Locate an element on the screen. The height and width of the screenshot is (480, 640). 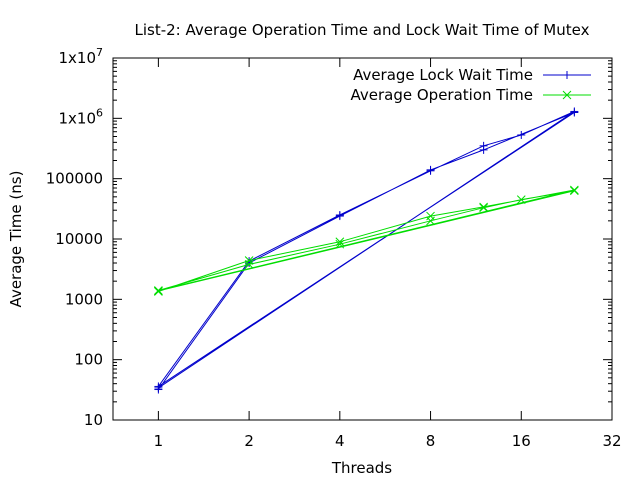
y-tick-label: 100 is located at coordinates (88, 360).